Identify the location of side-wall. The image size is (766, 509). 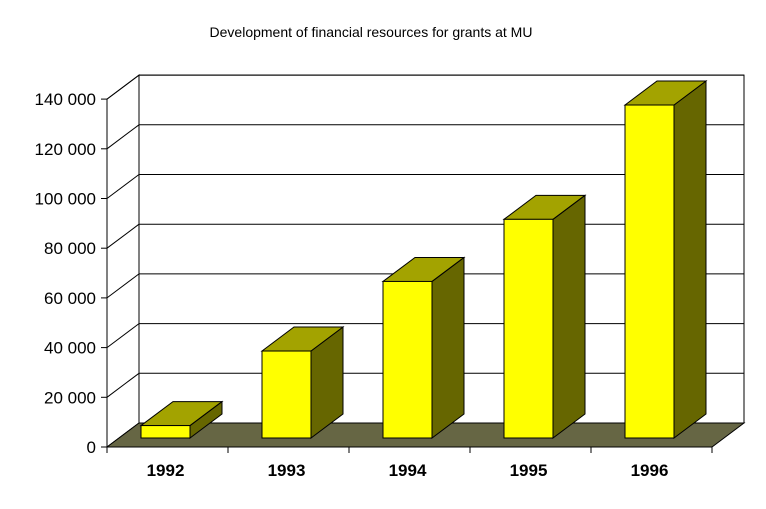
(123, 261).